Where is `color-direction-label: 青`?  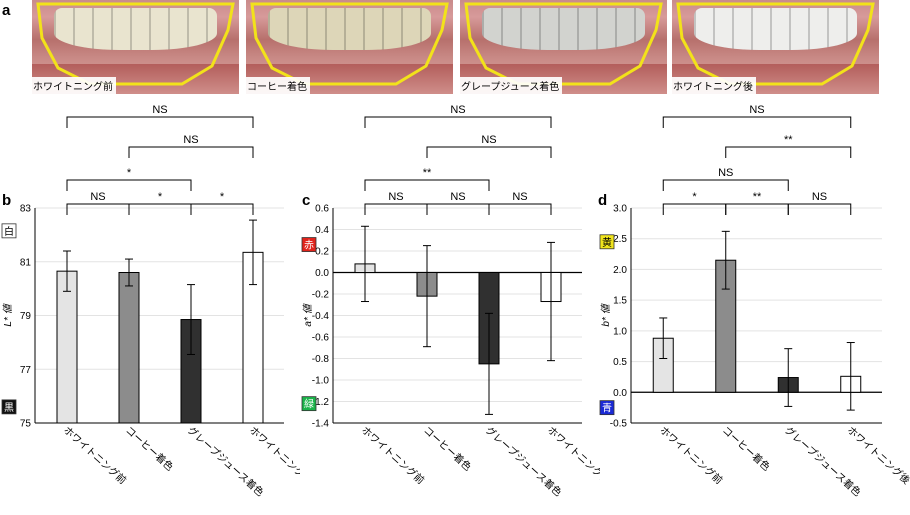 color-direction-label: 青 is located at coordinates (607, 408).